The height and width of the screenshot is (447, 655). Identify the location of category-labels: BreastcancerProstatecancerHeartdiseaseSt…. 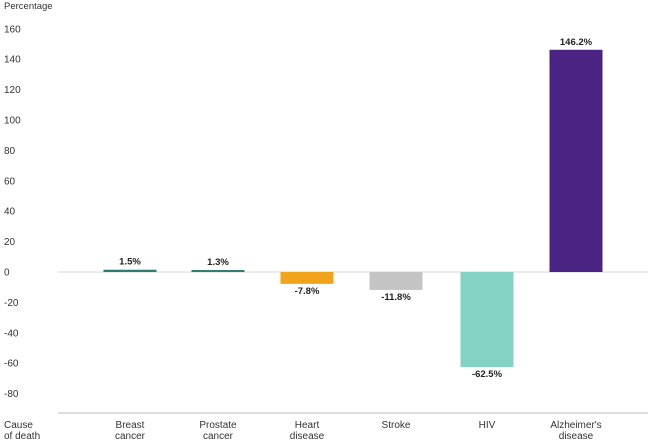
(358, 431).